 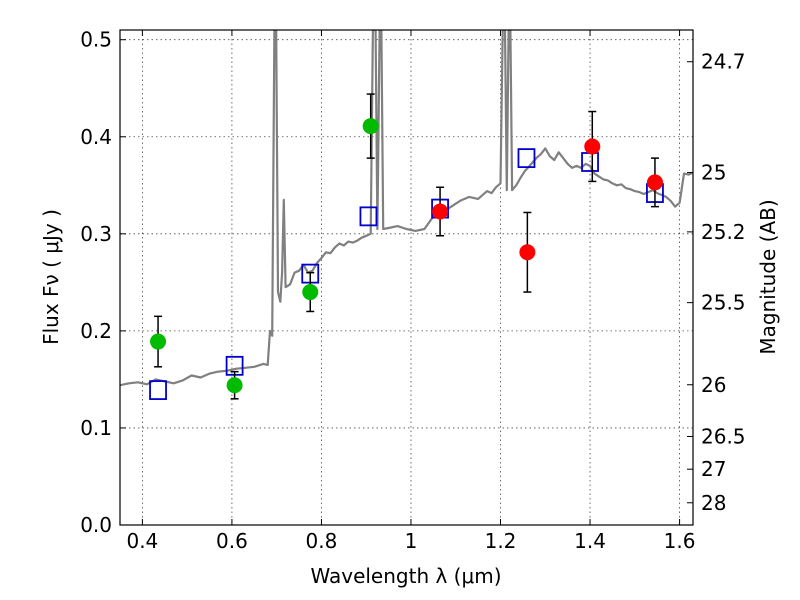 What do you see at coordinates (96, 137) in the screenshot?
I see `y-tick-label: 0.4` at bounding box center [96, 137].